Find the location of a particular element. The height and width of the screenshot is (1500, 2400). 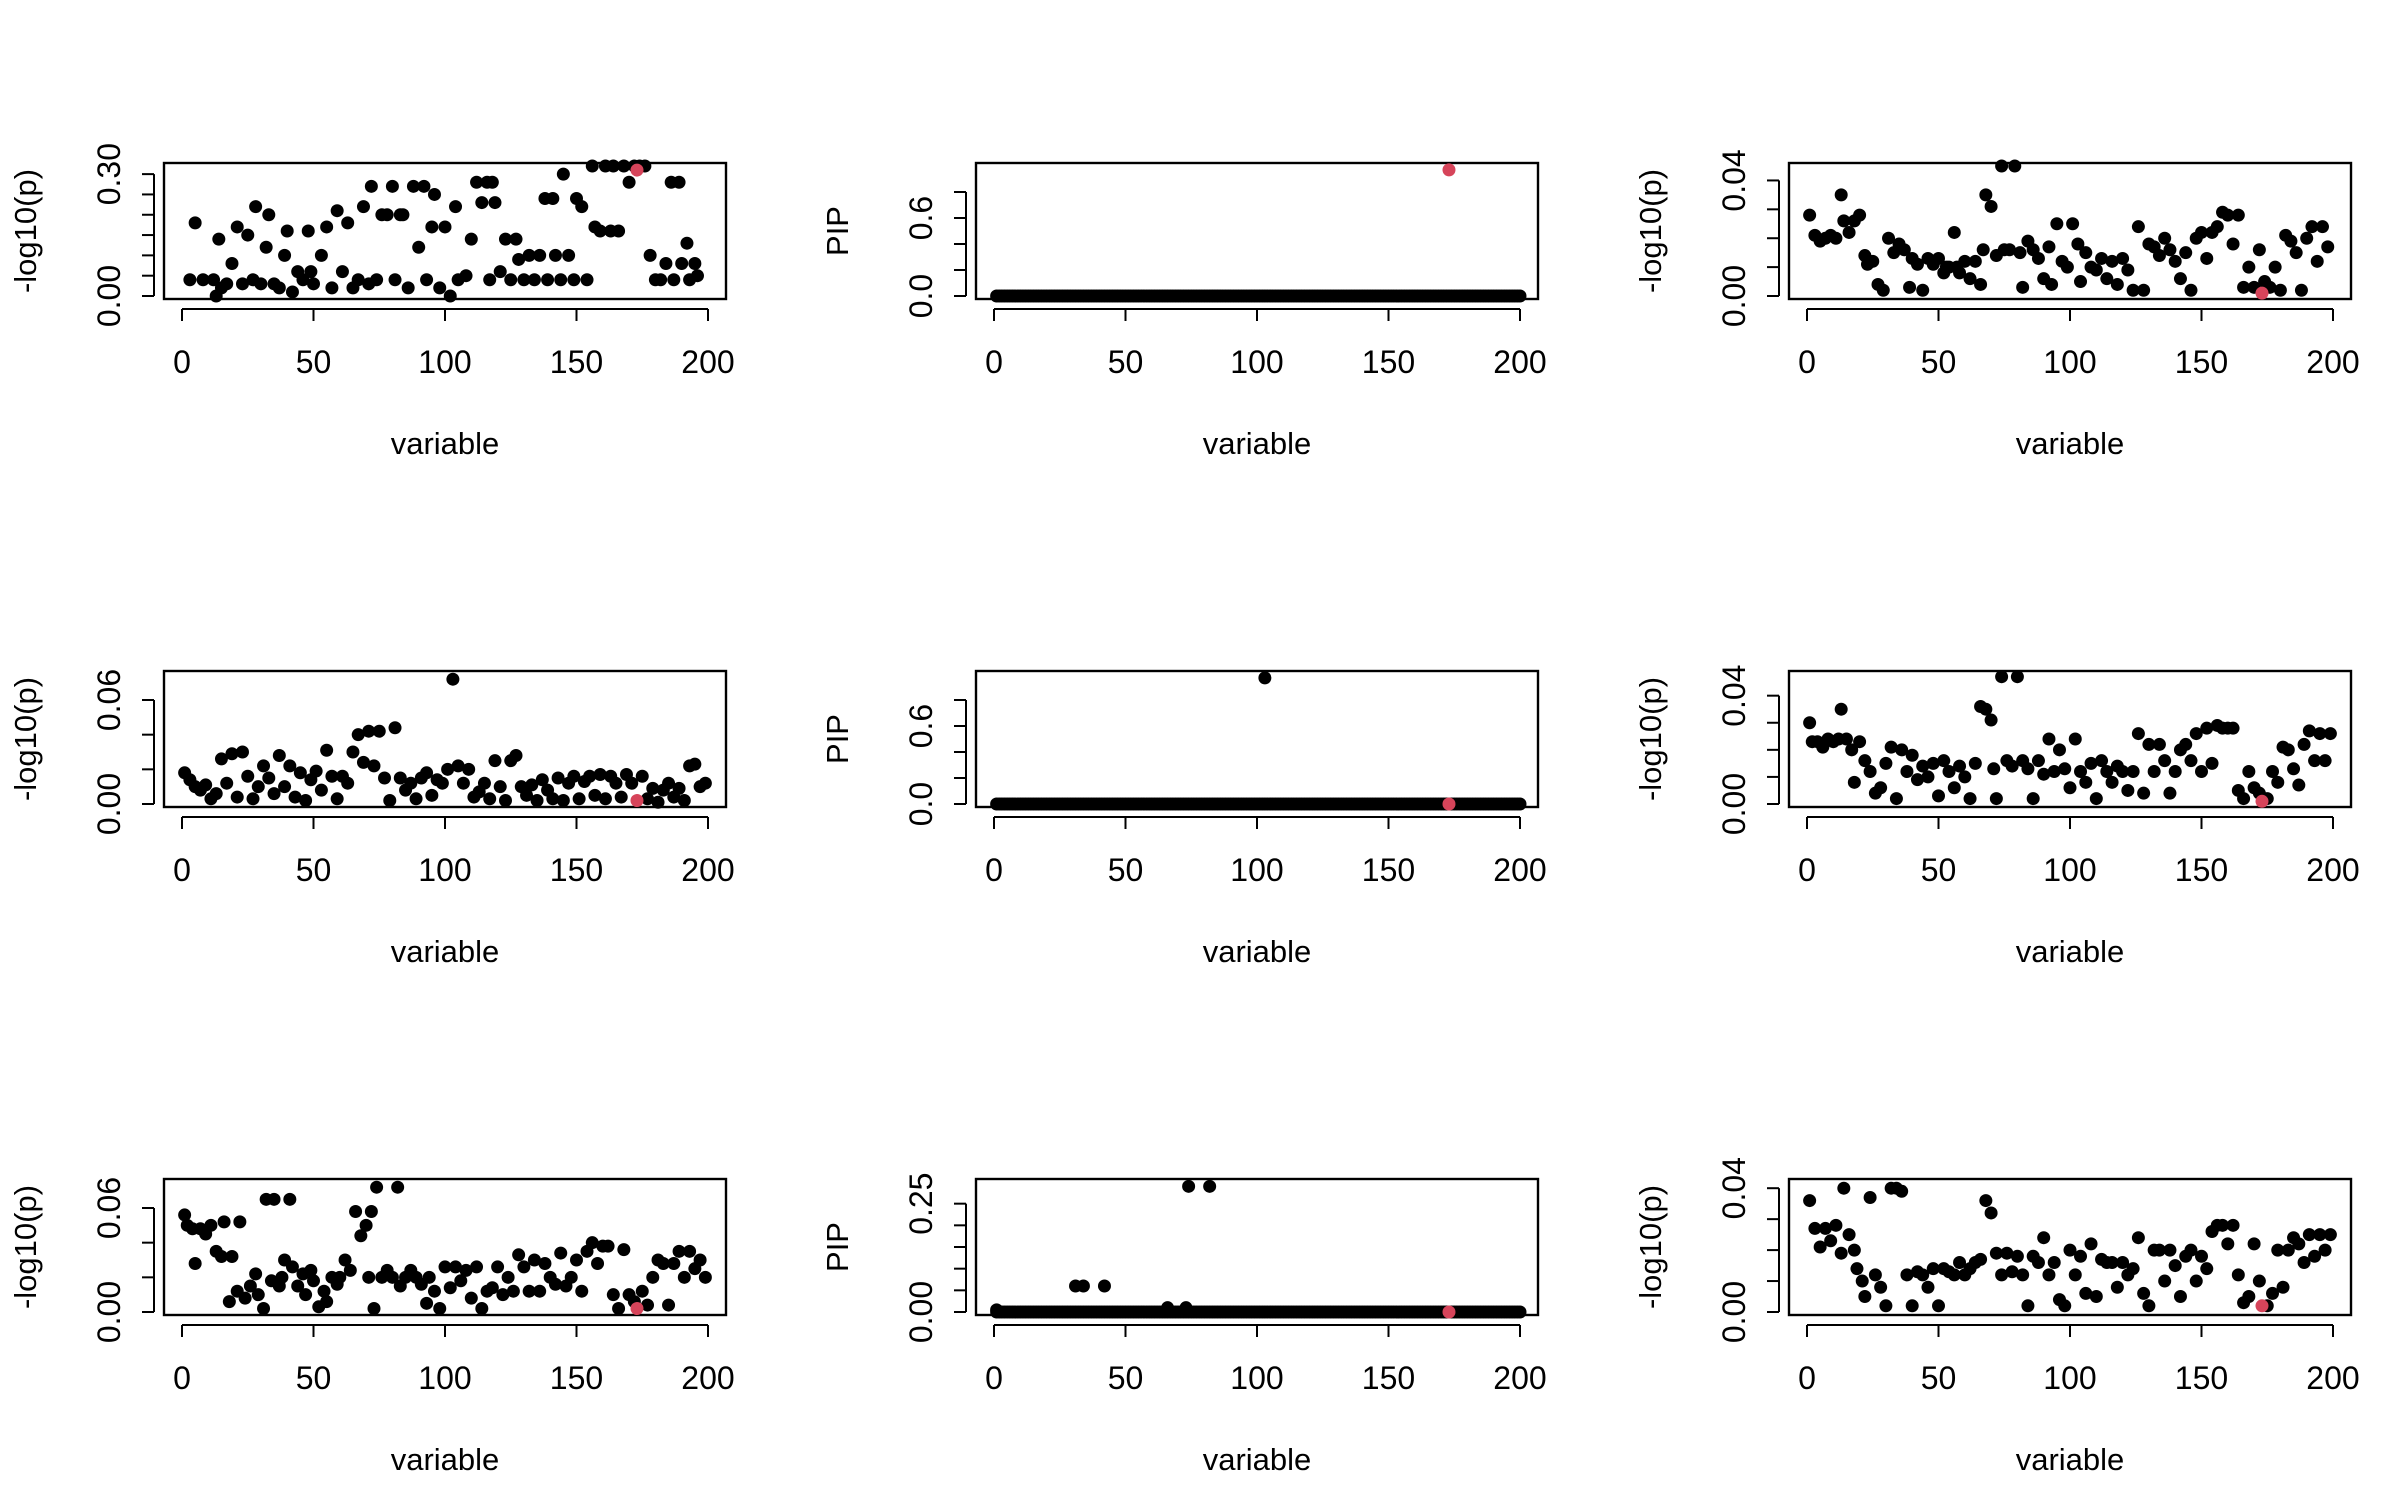

panel-r2-c2: 0 50 100 150 200 variable 0.0 0.6 PIP is located at coordinates (1183, 819).